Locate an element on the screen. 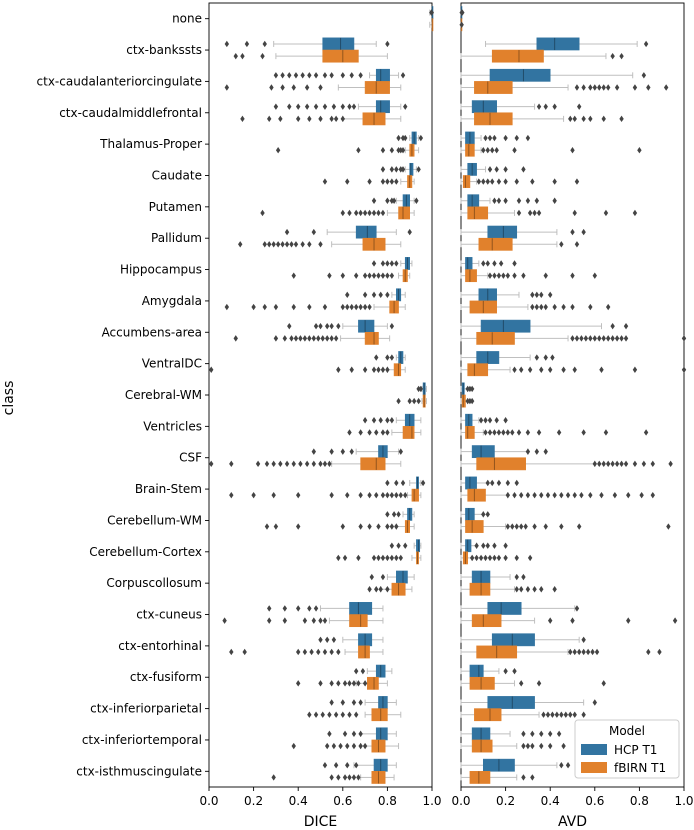 The height and width of the screenshot is (830, 694). category-label: Cerebellum-WM is located at coordinates (154, 520).